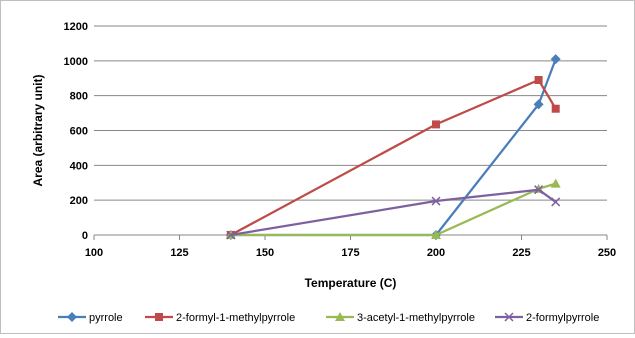  What do you see at coordinates (436, 253) in the screenshot?
I see `x-tick-label: 200` at bounding box center [436, 253].